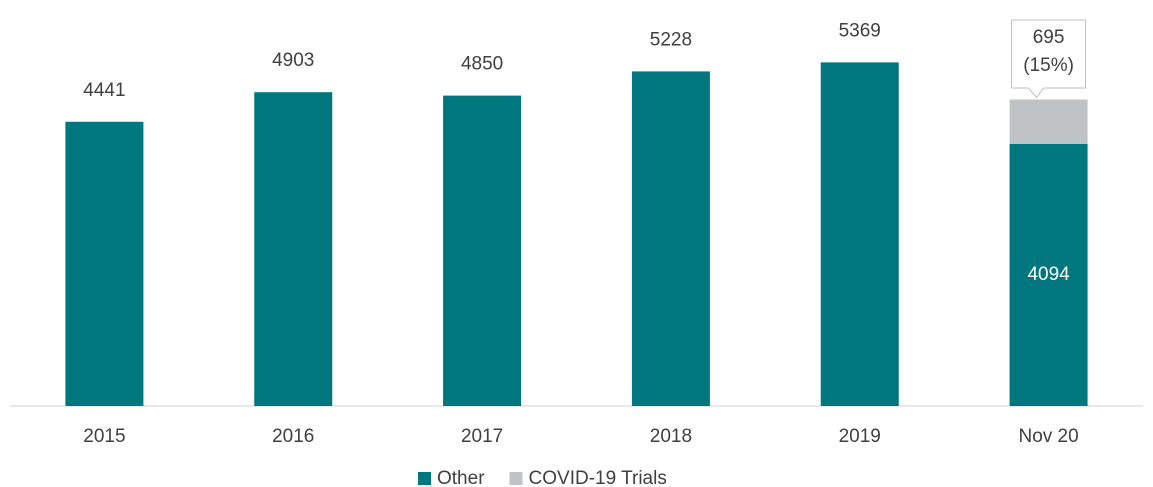 The height and width of the screenshot is (487, 1153). What do you see at coordinates (671, 436) in the screenshot?
I see `x-tick-label: 2018` at bounding box center [671, 436].